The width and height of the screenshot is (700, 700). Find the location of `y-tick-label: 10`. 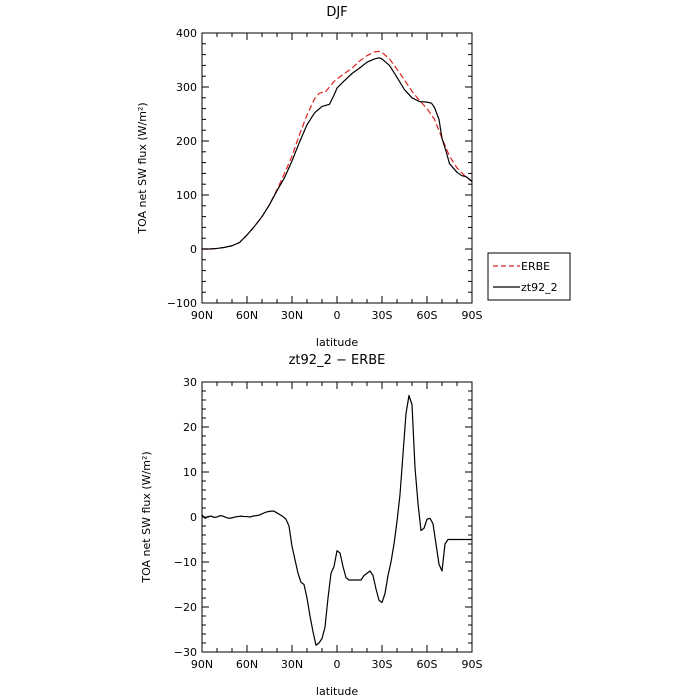

y-tick-label: 10 is located at coordinates (190, 472).